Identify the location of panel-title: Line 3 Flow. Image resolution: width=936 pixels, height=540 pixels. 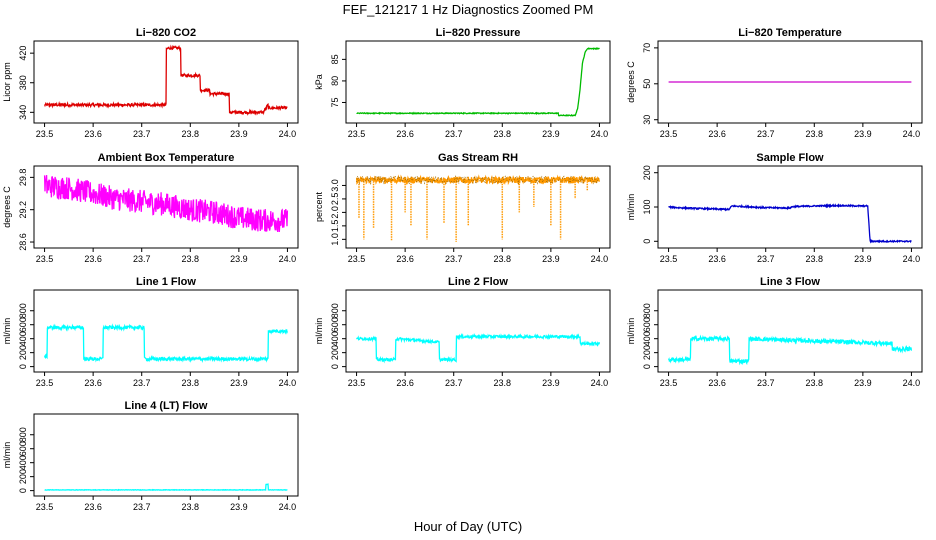
(790, 282).